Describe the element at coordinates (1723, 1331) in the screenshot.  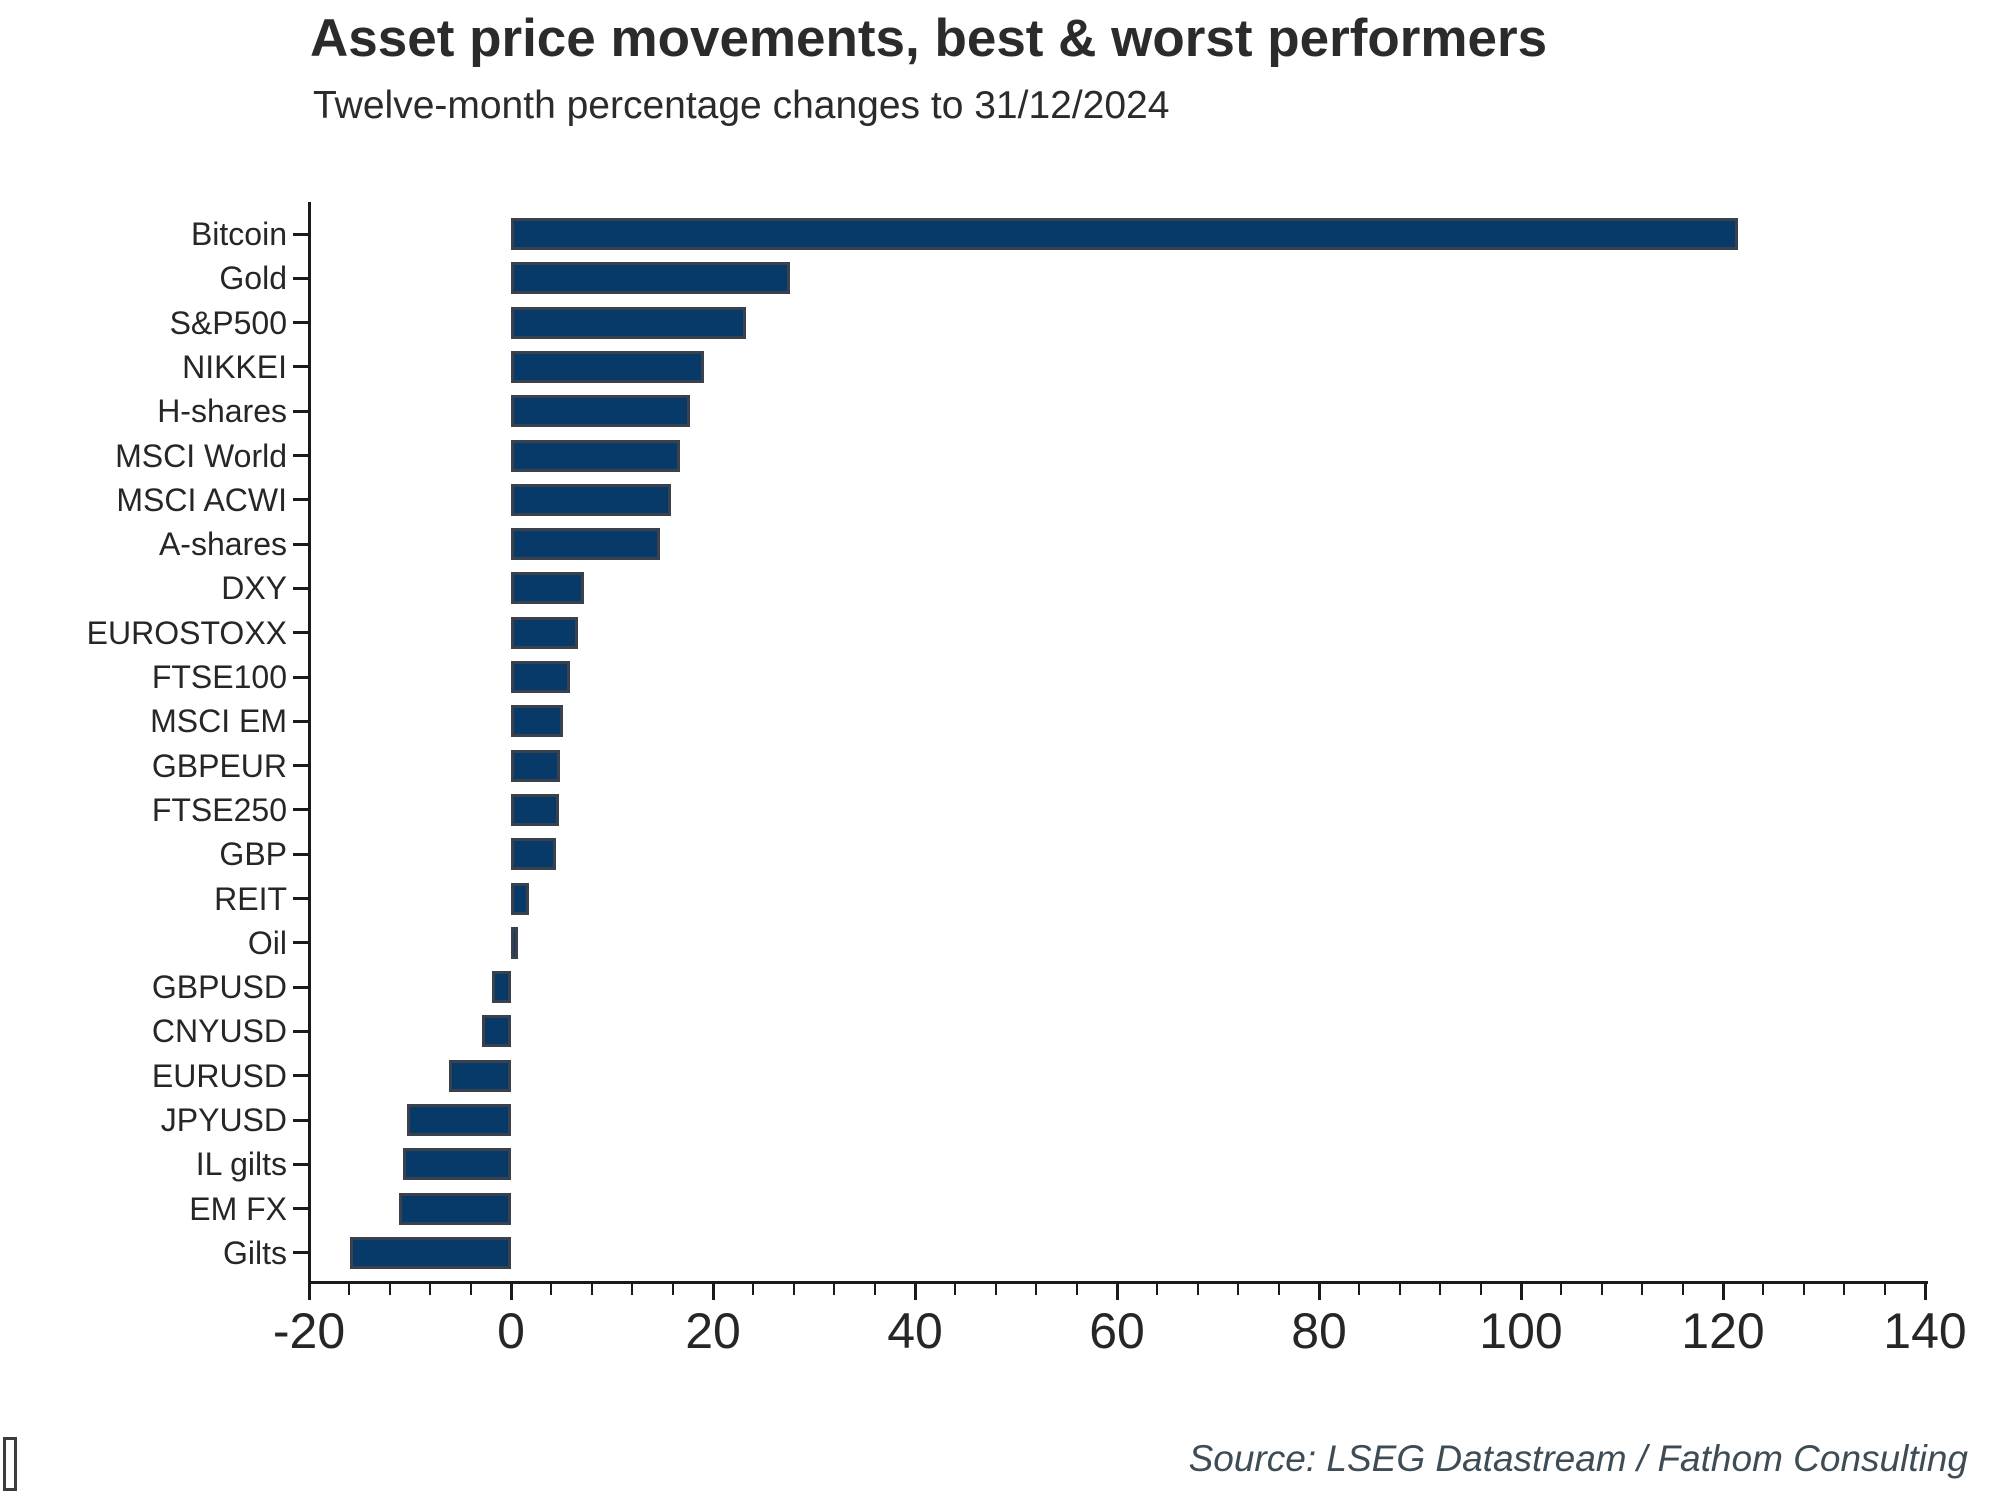
I see `x-tick-label: 120` at that location.